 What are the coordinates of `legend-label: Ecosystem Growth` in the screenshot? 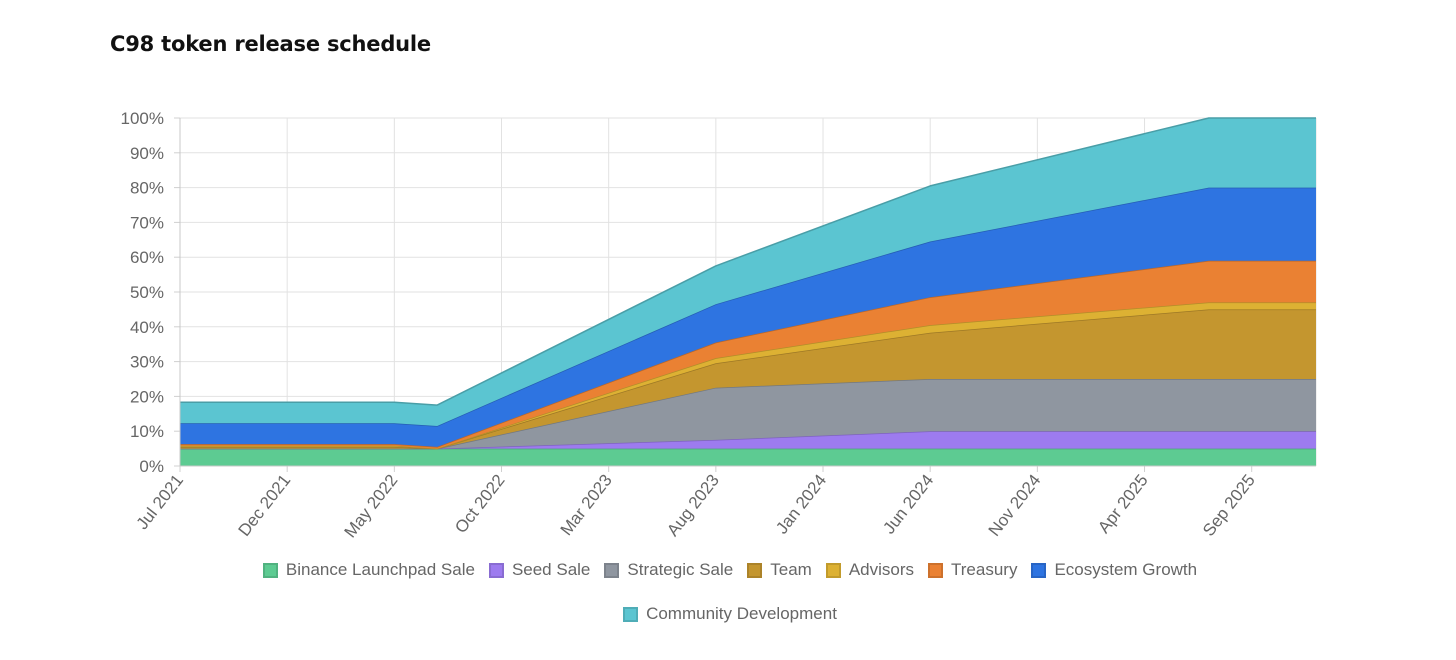 It's located at (1126, 569).